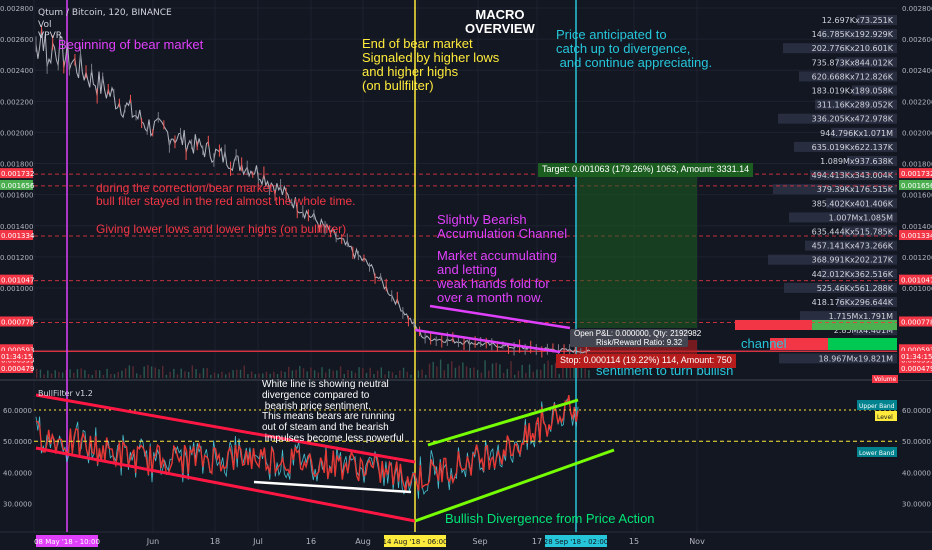 This screenshot has height=550, width=932. What do you see at coordinates (885, 379) in the screenshot?
I see `volume-tag-bg` at bounding box center [885, 379].